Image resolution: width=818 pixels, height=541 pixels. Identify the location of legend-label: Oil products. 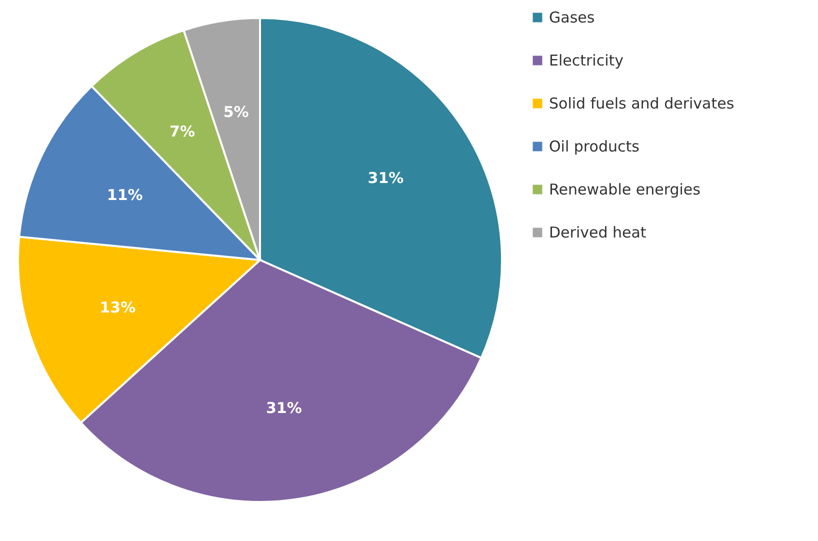
(594, 147).